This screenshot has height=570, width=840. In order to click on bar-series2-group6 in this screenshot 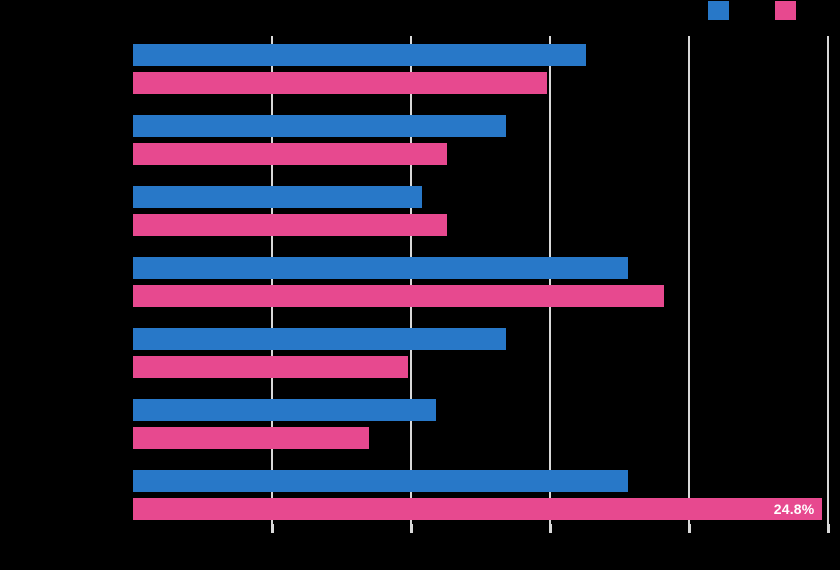, I will do `click(251, 438)`.